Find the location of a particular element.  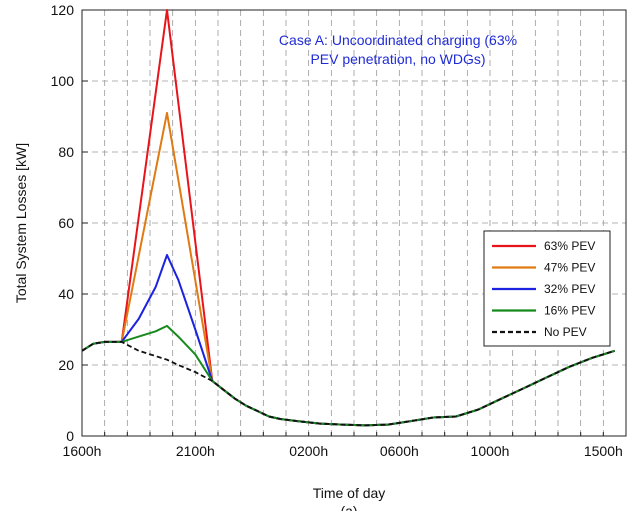

chart-annotation-line-2: PEV penetration, no WDGs) is located at coordinates (397, 59).